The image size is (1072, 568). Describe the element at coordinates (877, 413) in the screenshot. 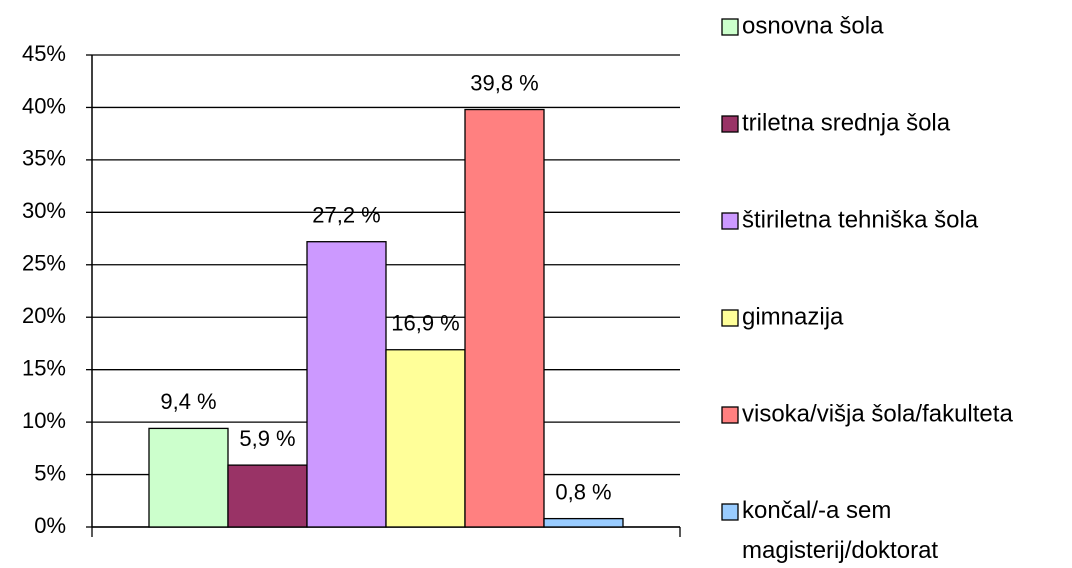

I see `legend-label: visoka/višja šola/fakulteta` at that location.